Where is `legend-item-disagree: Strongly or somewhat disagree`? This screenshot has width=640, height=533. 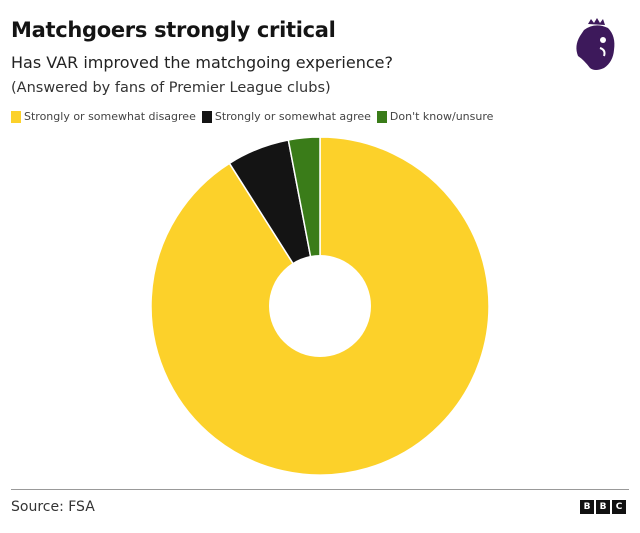 legend-item-disagree: Strongly or somewhat disagree is located at coordinates (103, 116).